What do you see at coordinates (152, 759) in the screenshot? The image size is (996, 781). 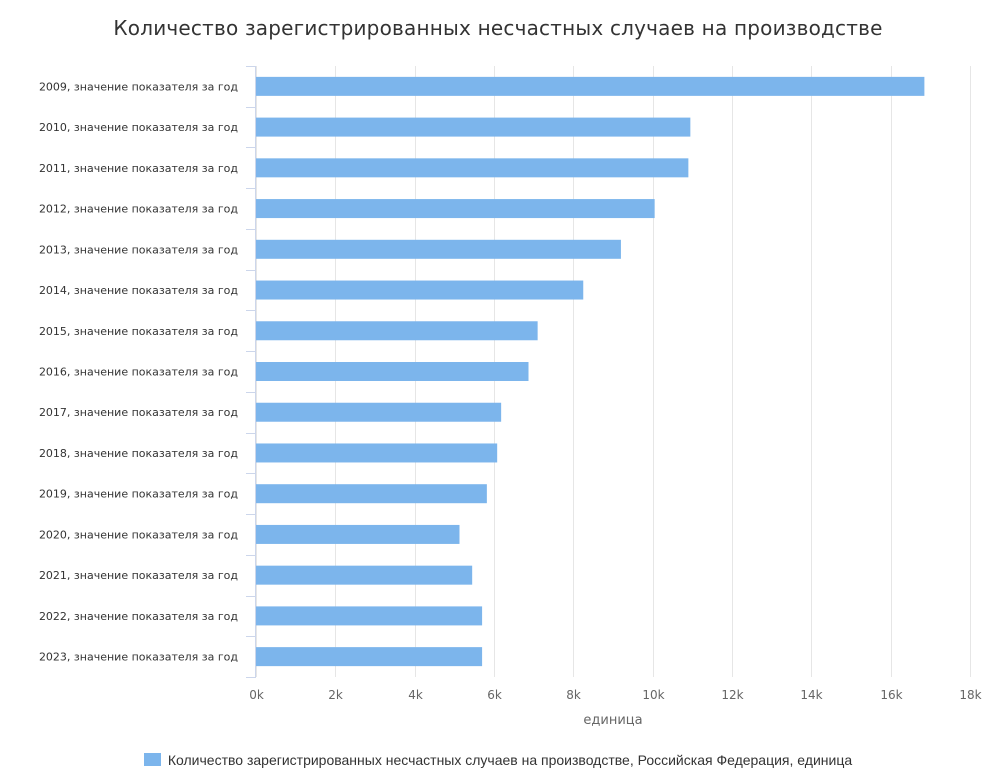 I see `legend-swatch` at bounding box center [152, 759].